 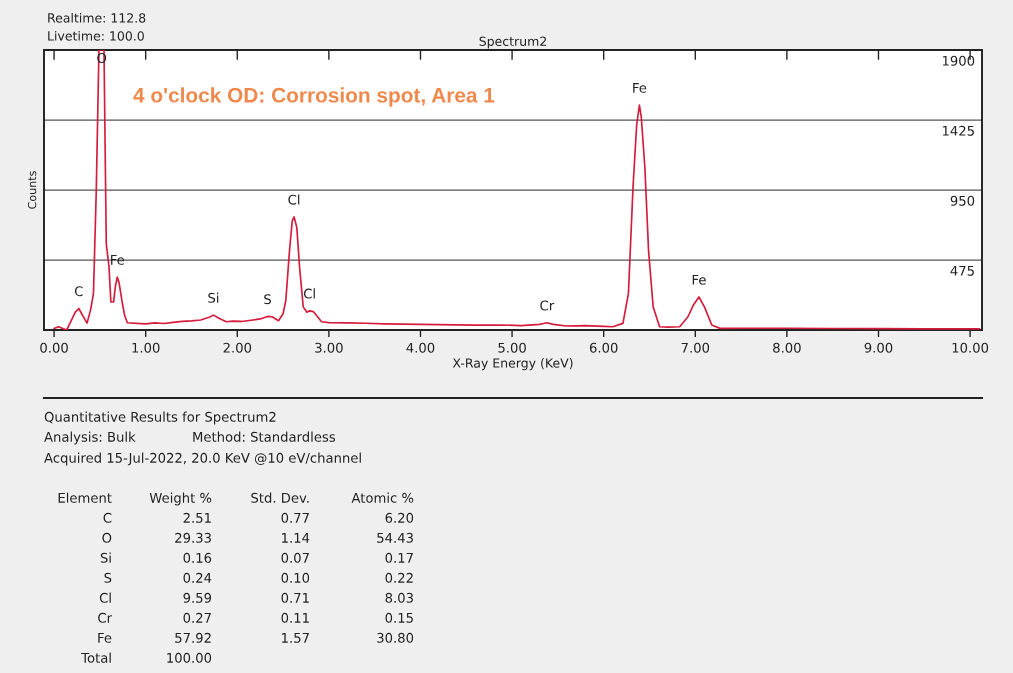 What do you see at coordinates (197, 557) in the screenshot?
I see `text: 0.16` at bounding box center [197, 557].